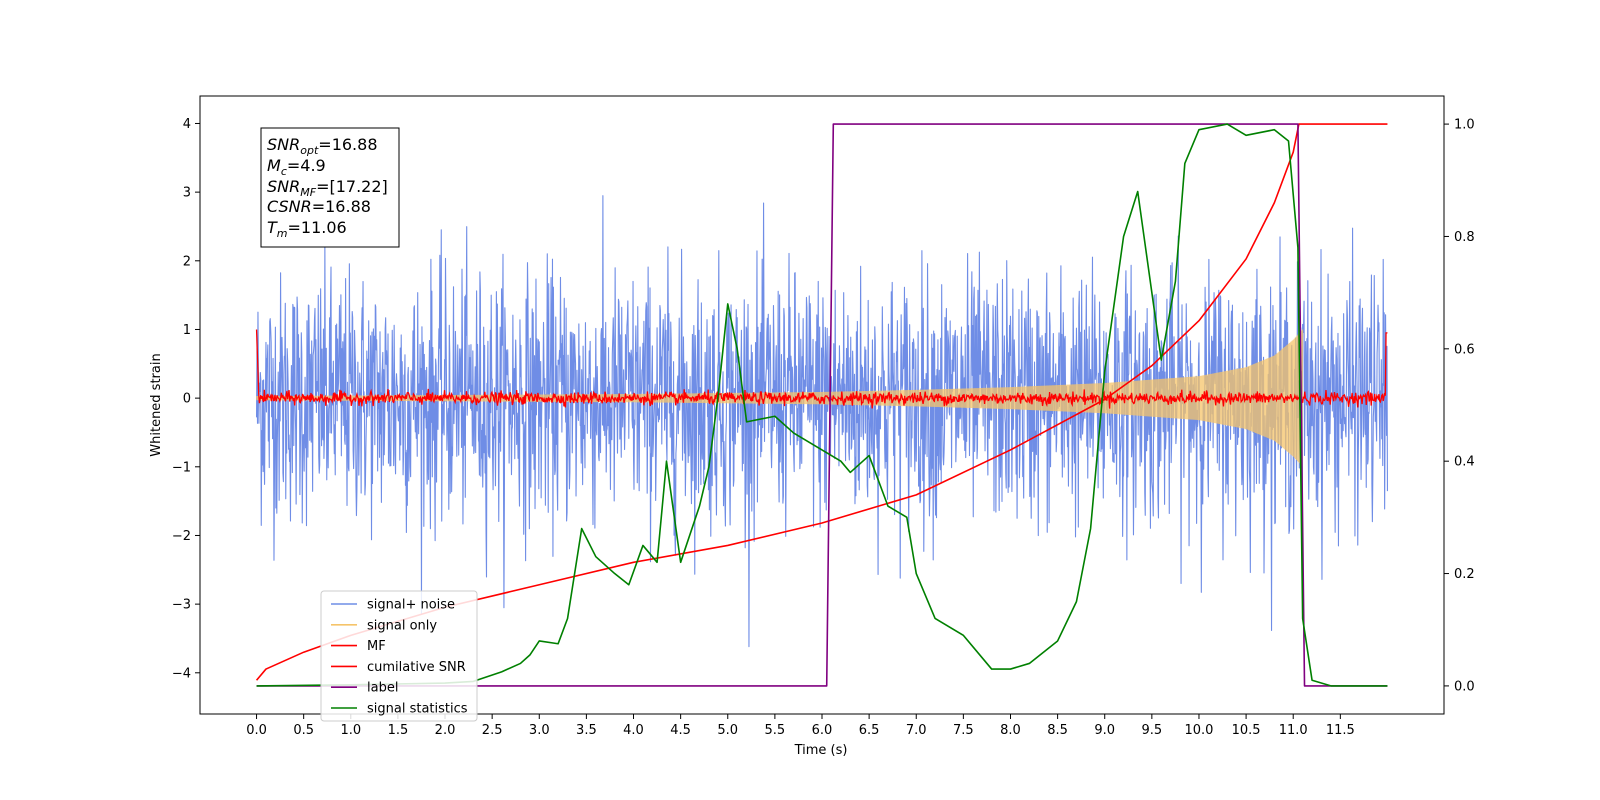  I want to click on annotation-snr-opt: SNRopt=16.88, so click(322, 146).